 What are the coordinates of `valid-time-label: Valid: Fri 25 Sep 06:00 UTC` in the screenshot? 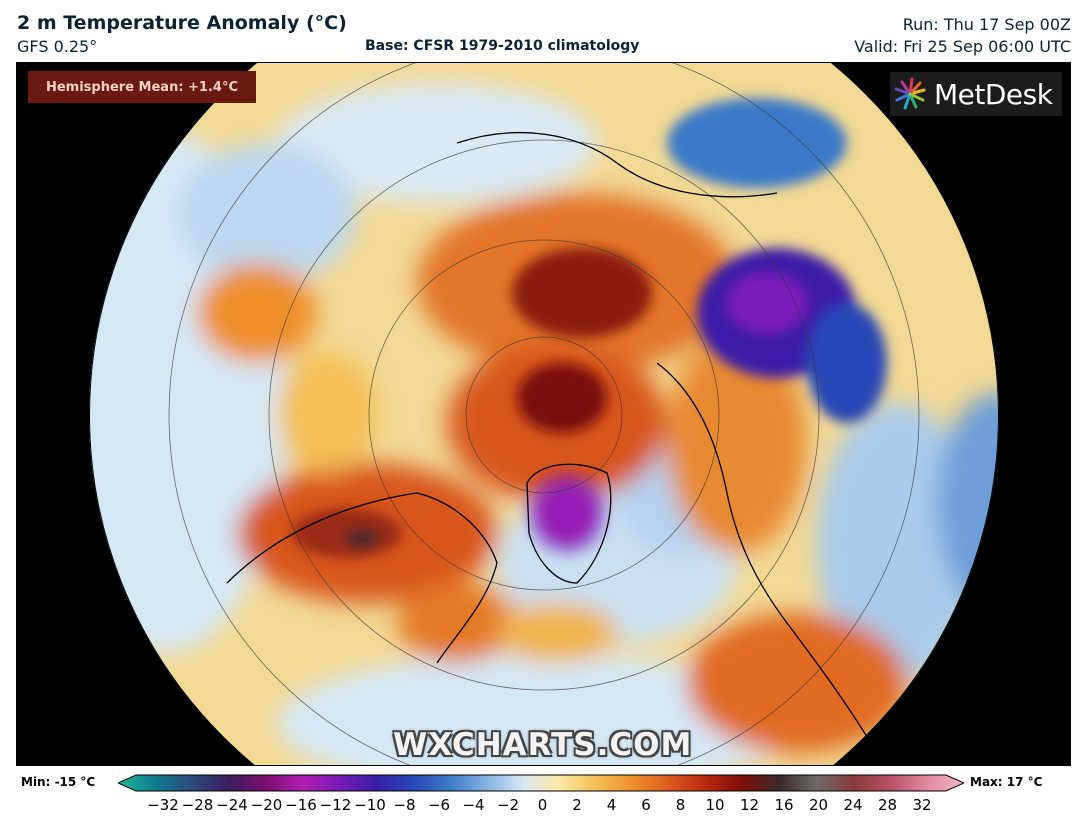 It's located at (962, 46).